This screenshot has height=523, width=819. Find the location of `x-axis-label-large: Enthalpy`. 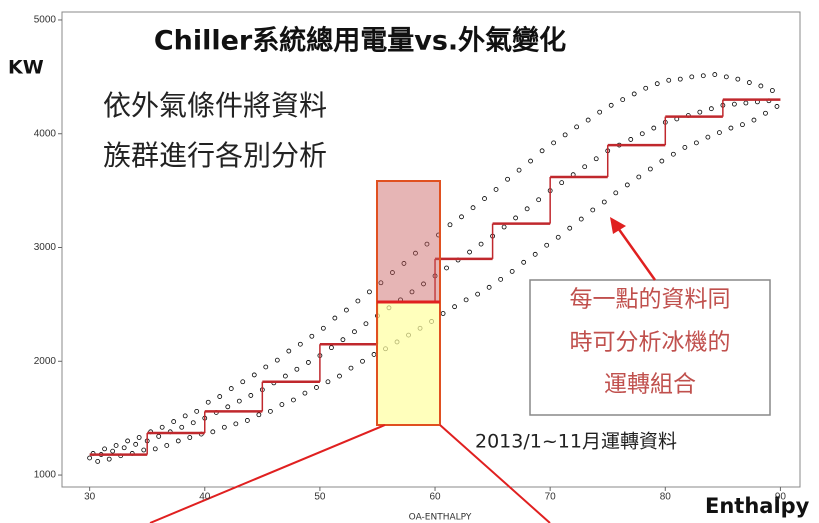

x-axis-label-large: Enthalpy is located at coordinates (757, 506).